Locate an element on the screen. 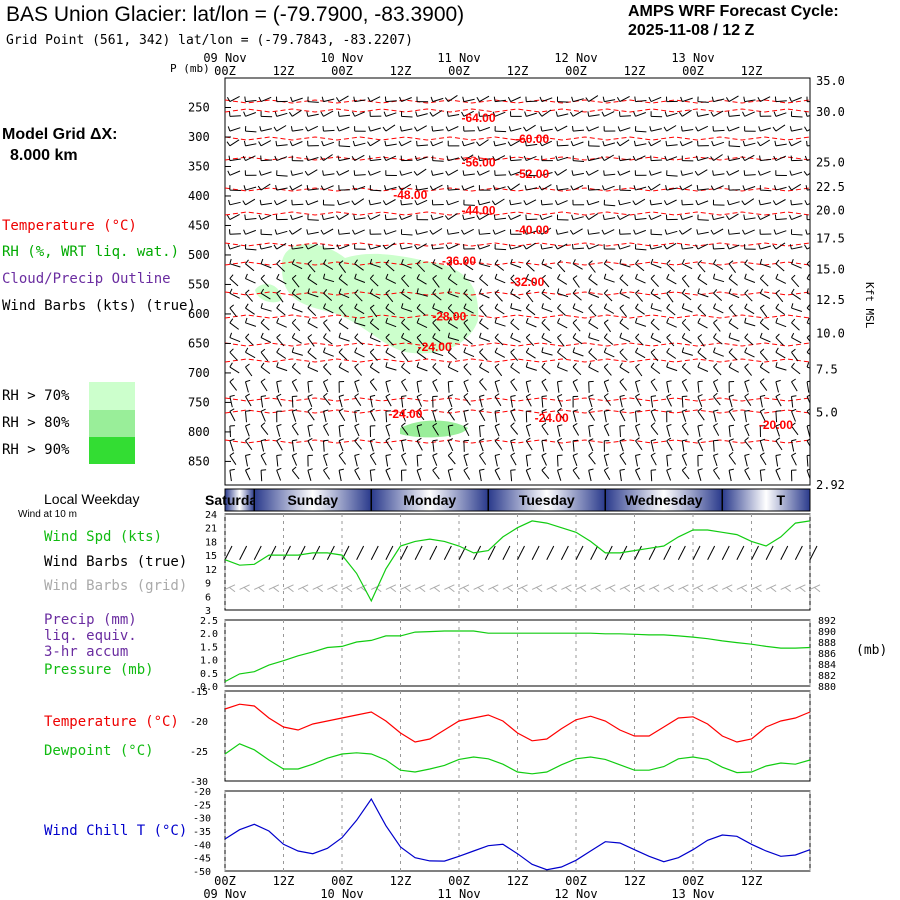 The width and height of the screenshot is (900, 900). wind-barb-true is located at coordinates (550, 552).